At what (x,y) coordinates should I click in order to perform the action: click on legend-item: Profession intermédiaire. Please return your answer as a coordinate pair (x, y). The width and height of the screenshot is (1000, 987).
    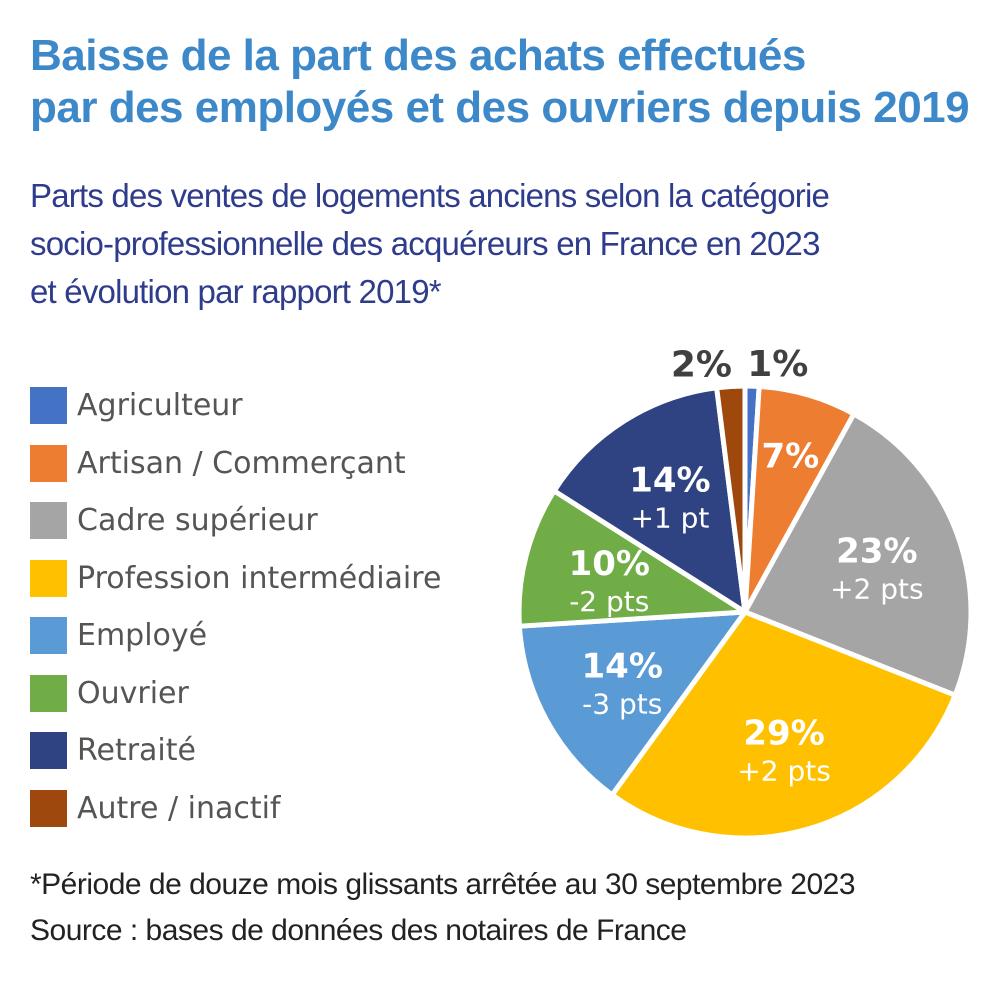
    Looking at the image, I should click on (235, 579).